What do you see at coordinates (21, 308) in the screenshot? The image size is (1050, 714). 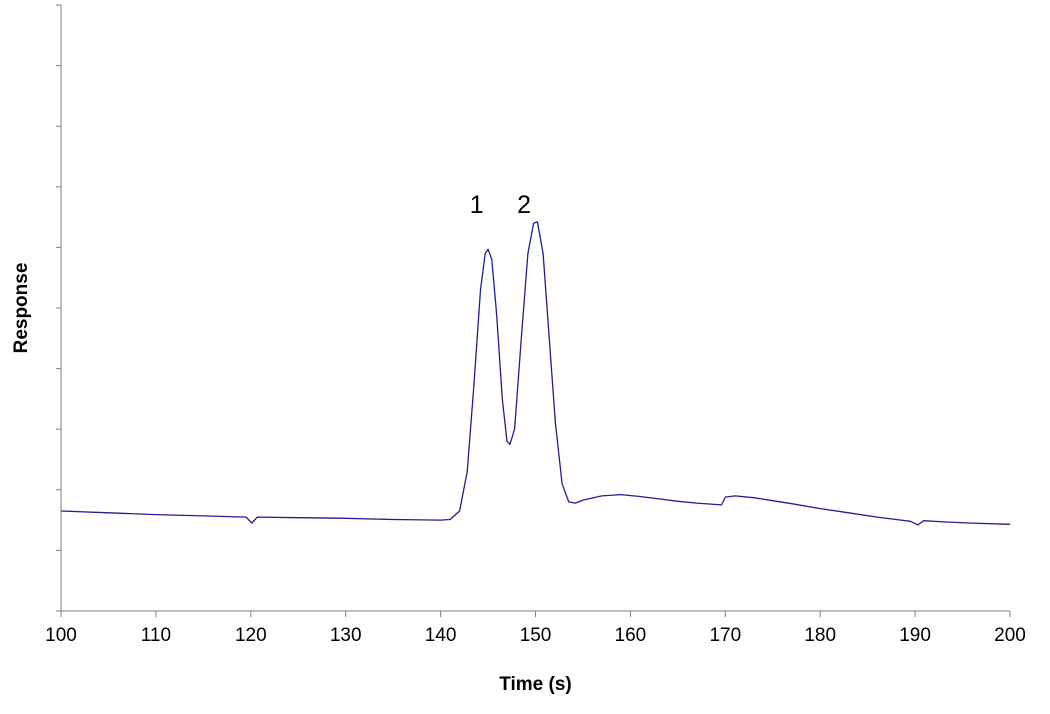 I see `y-axis-title: Response` at bounding box center [21, 308].